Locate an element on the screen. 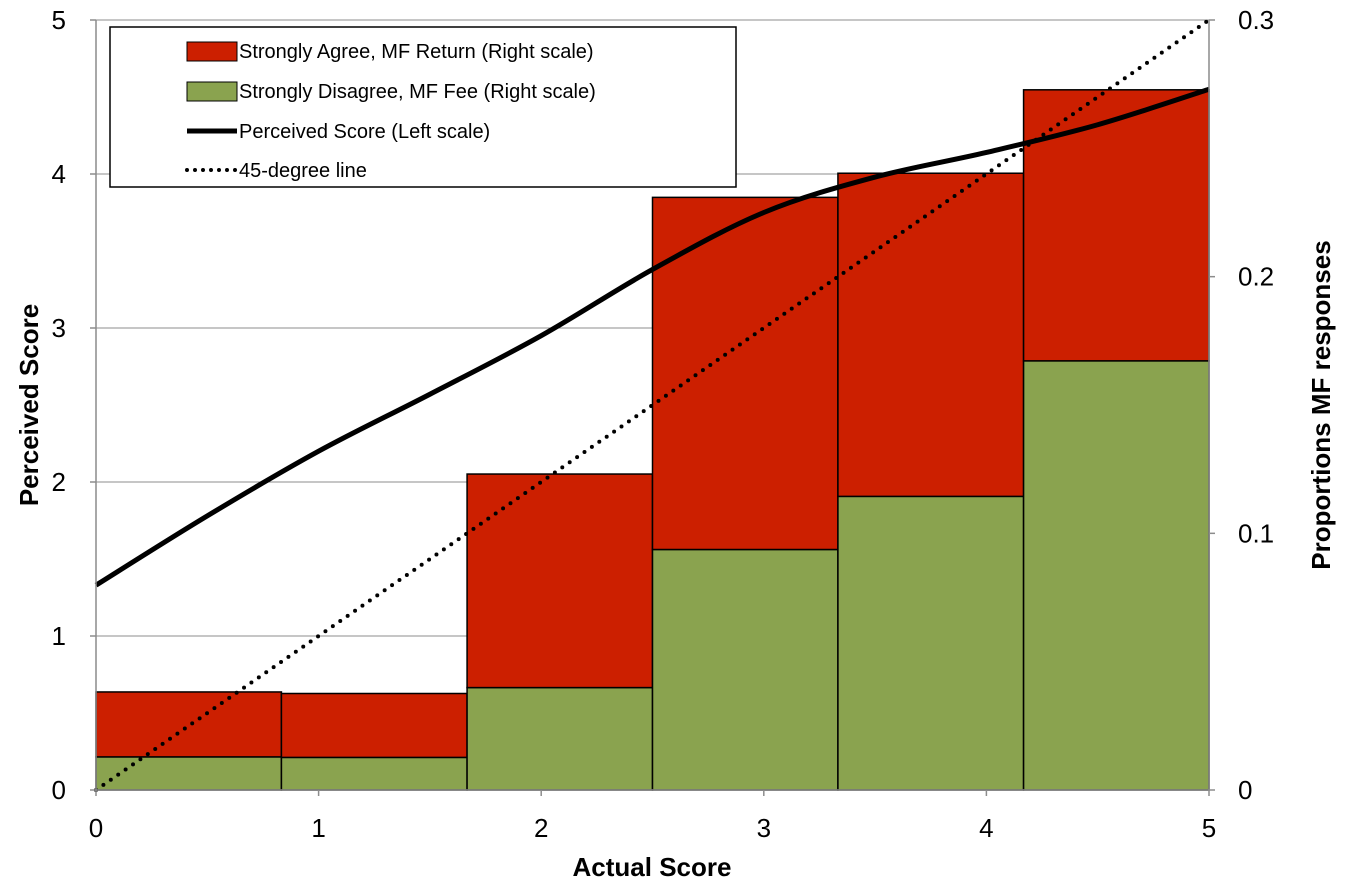  x-tick-label-4: 4 is located at coordinates (986, 828).